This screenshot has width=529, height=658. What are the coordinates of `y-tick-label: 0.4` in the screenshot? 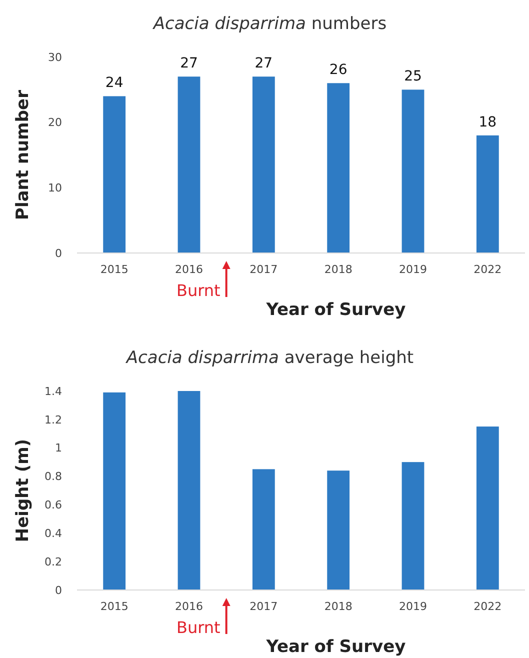 It's located at (53, 533).